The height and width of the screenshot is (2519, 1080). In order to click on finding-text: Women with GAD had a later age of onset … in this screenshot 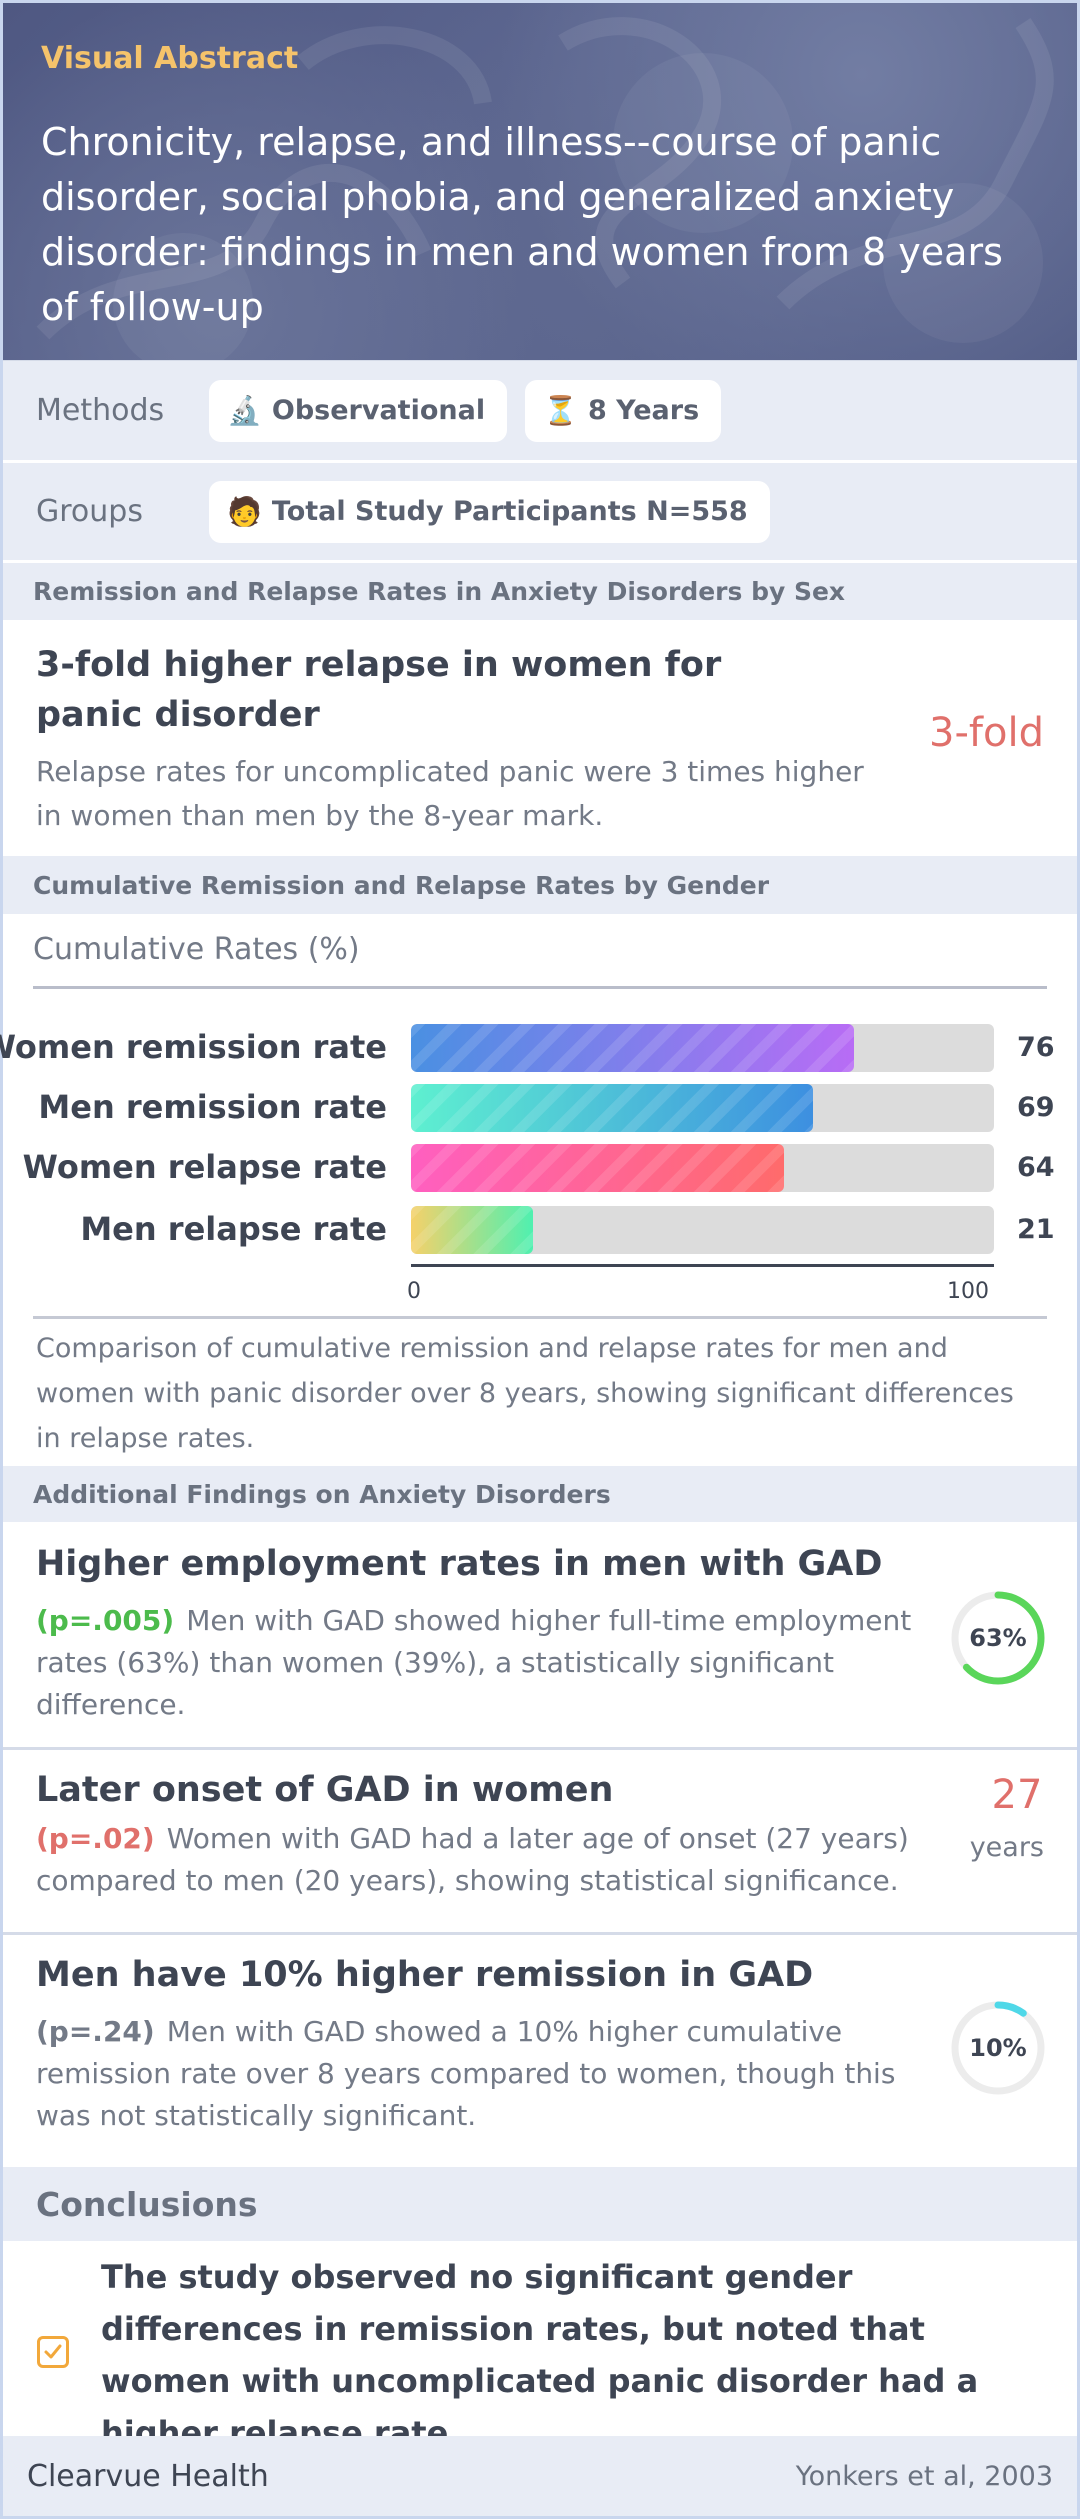, I will do `click(472, 1859)`.